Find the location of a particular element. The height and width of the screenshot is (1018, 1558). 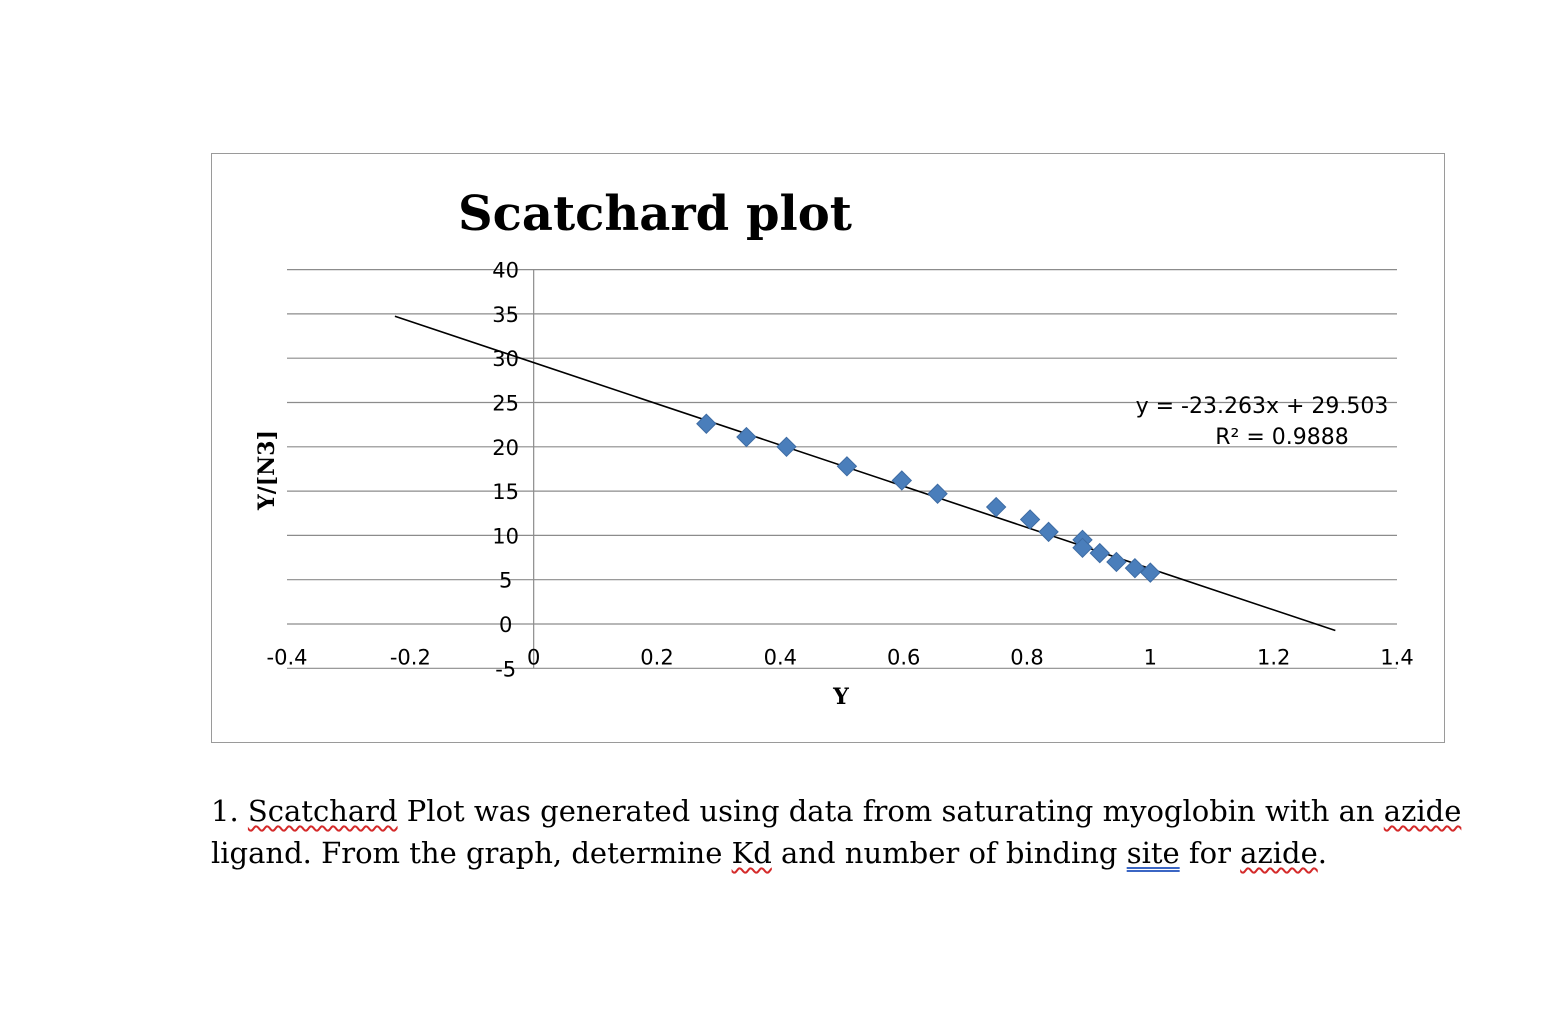

trendline-equation: y = -23.263x + 29.503 is located at coordinates (1262, 406).